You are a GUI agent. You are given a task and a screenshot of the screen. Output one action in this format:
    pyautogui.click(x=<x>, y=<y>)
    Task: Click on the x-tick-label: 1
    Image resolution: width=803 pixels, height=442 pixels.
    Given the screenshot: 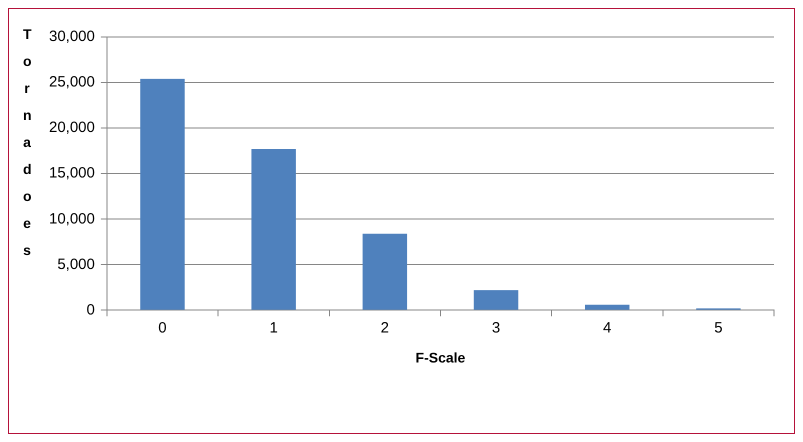 What is the action you would take?
    pyautogui.click(x=273, y=327)
    